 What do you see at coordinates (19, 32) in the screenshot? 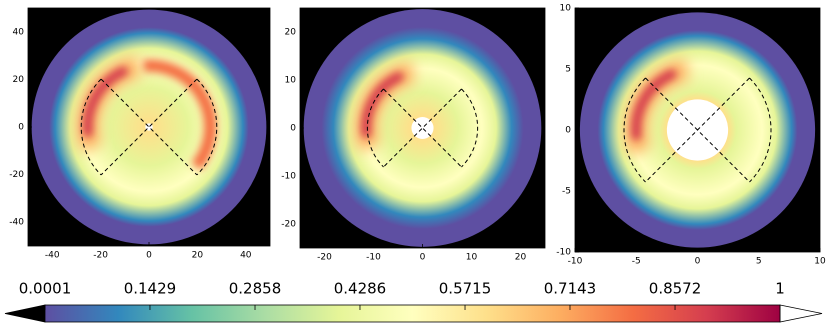
I see `y-tick-label: 40` at bounding box center [19, 32].